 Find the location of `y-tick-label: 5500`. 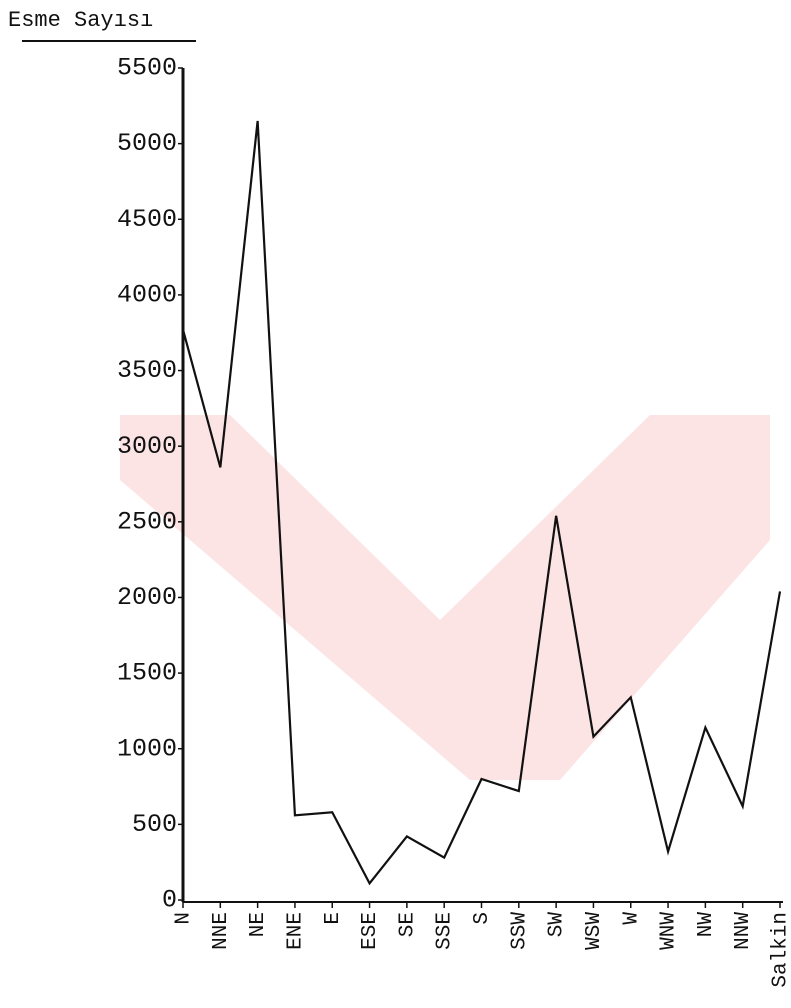

y-tick-label: 5500 is located at coordinates (147, 68).